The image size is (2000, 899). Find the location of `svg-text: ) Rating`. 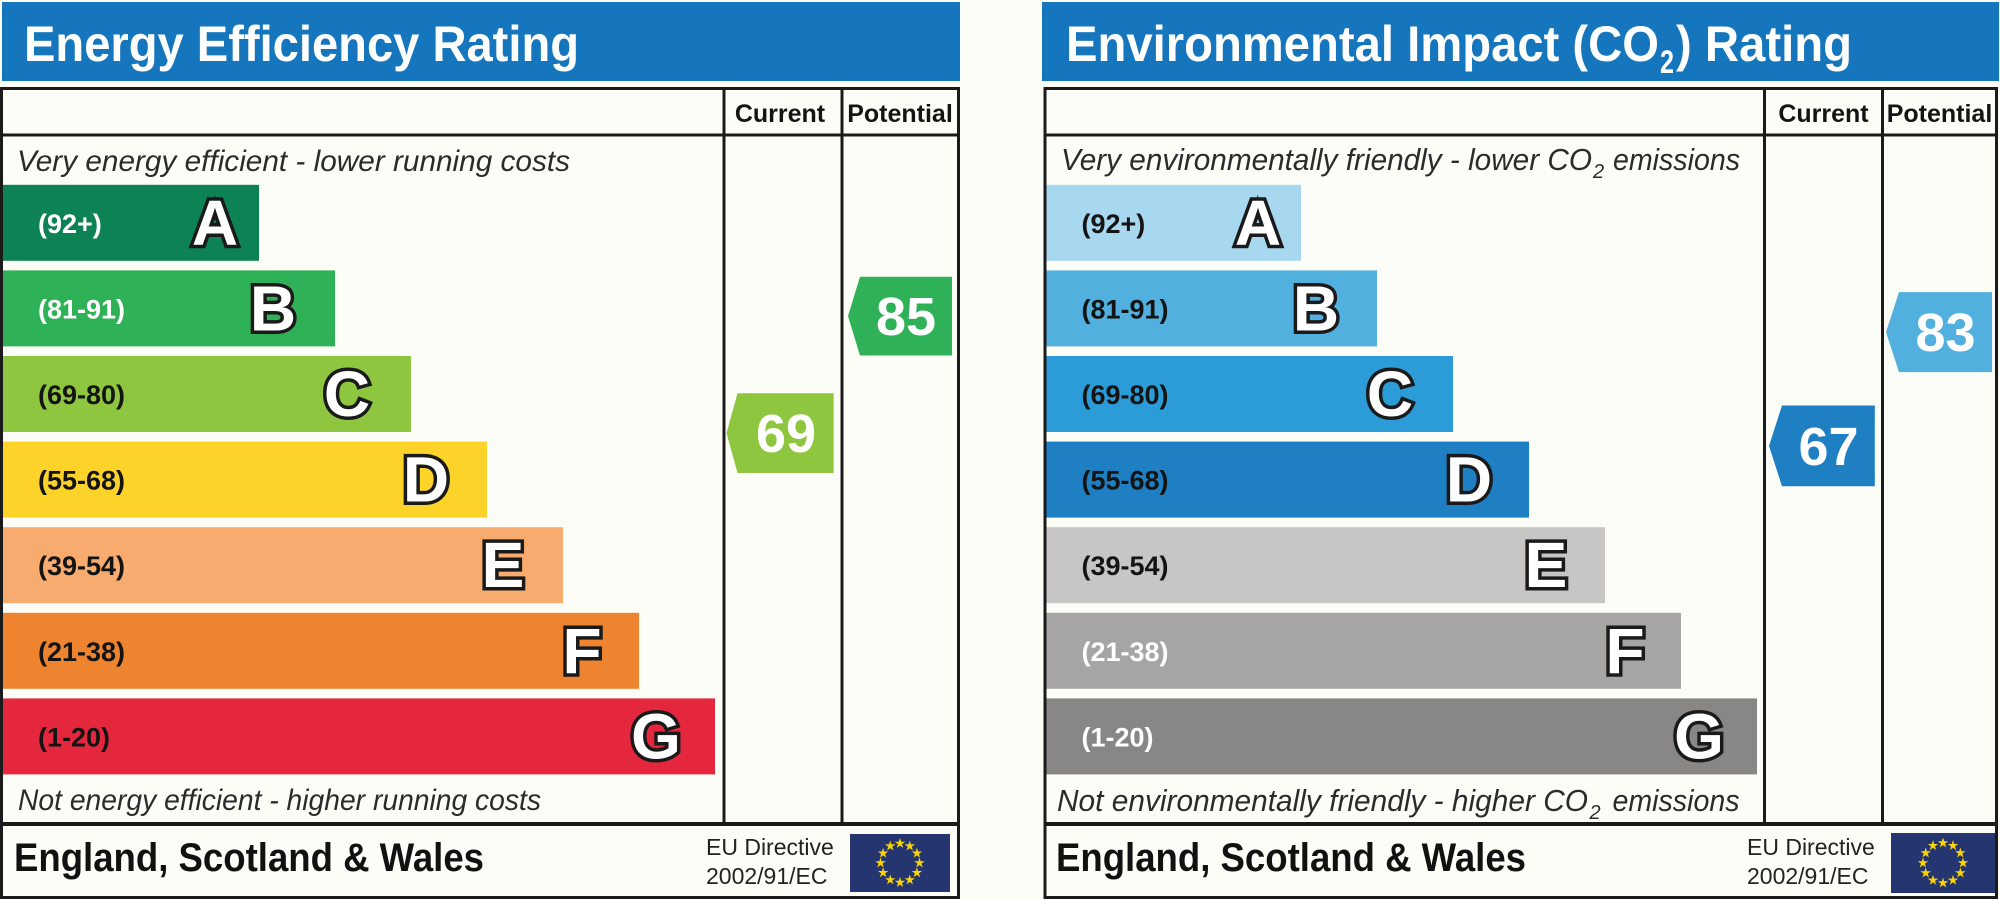

svg-text: ) Rating is located at coordinates (1764, 44).